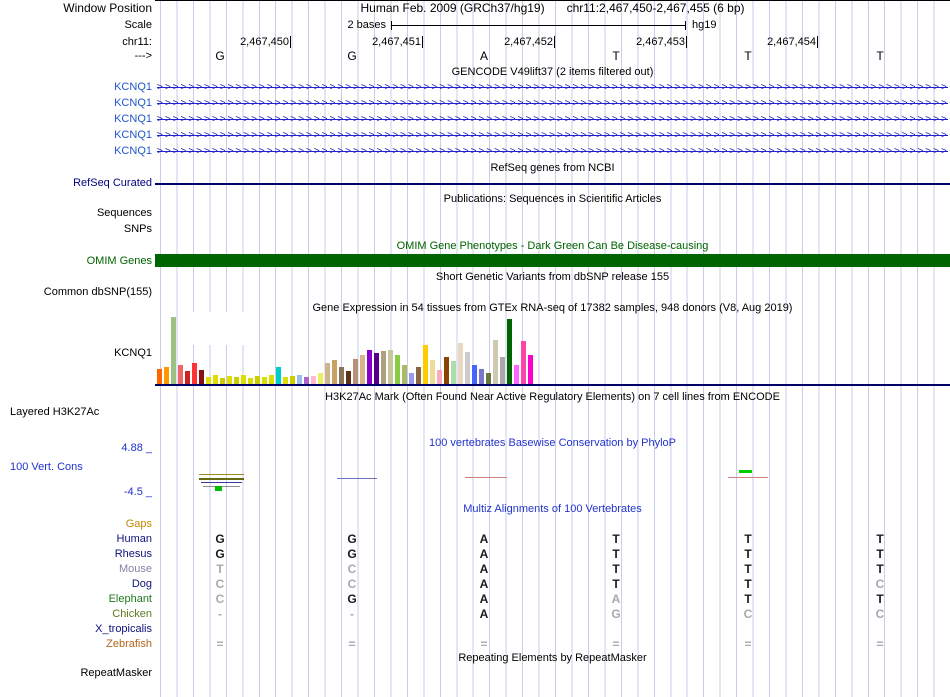 The width and height of the screenshot is (950, 697). Describe the element at coordinates (116, 673) in the screenshot. I see `repeatmasker-label: RepeatMasker` at that location.